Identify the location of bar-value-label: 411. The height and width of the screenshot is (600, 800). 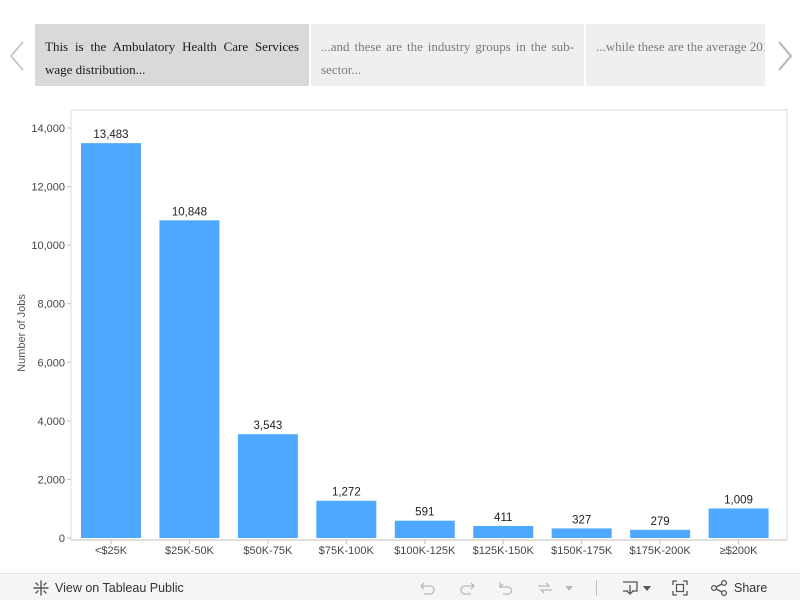
(503, 518).